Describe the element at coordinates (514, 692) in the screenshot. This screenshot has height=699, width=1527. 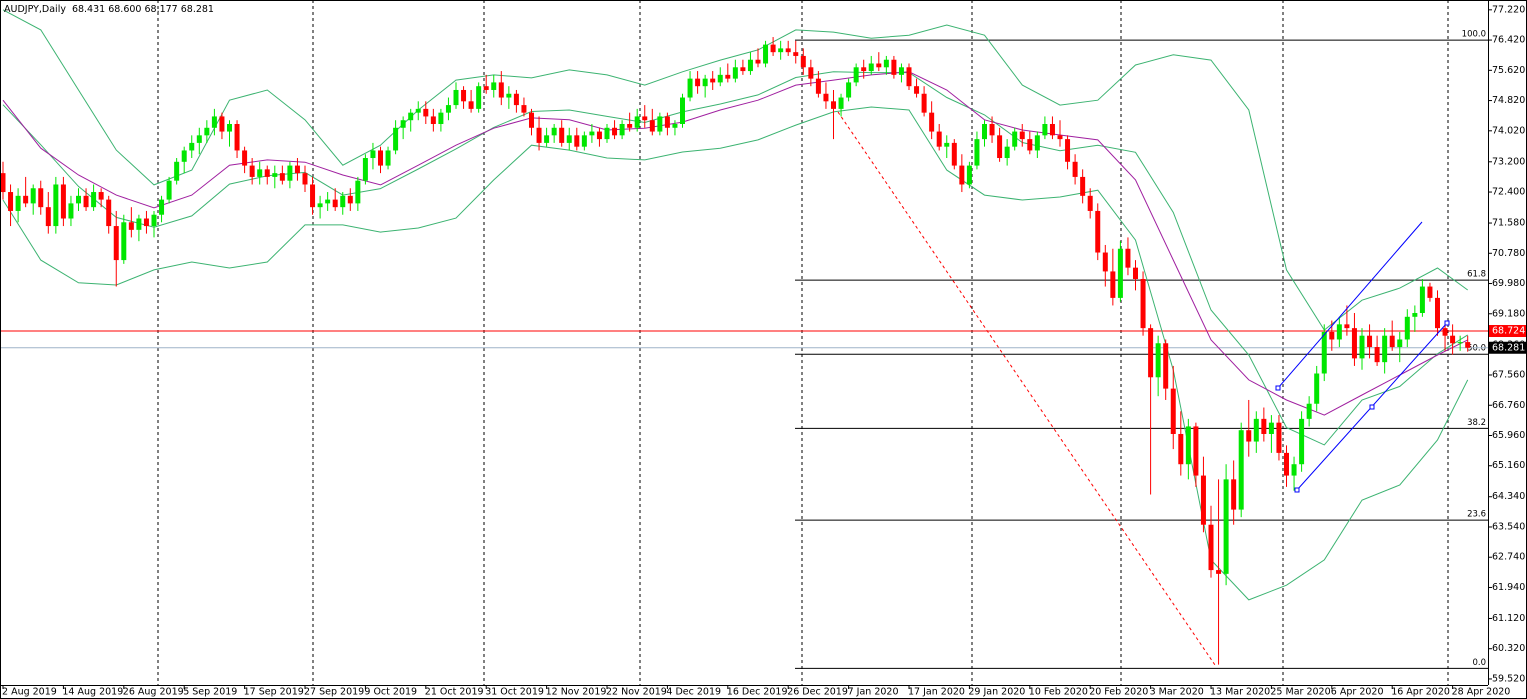
I see `x-tick-label: 31 Oct 2019` at that location.